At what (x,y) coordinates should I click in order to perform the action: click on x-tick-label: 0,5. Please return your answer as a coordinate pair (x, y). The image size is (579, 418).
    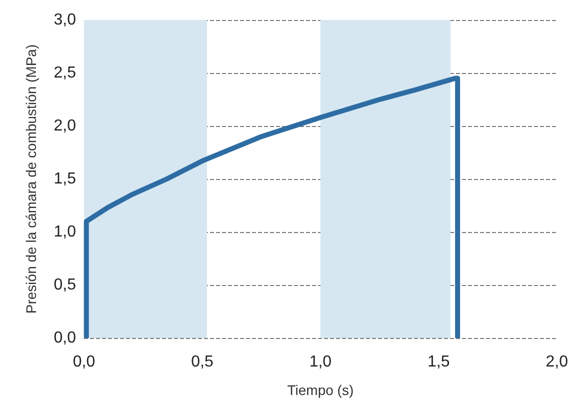
    Looking at the image, I should click on (202, 362).